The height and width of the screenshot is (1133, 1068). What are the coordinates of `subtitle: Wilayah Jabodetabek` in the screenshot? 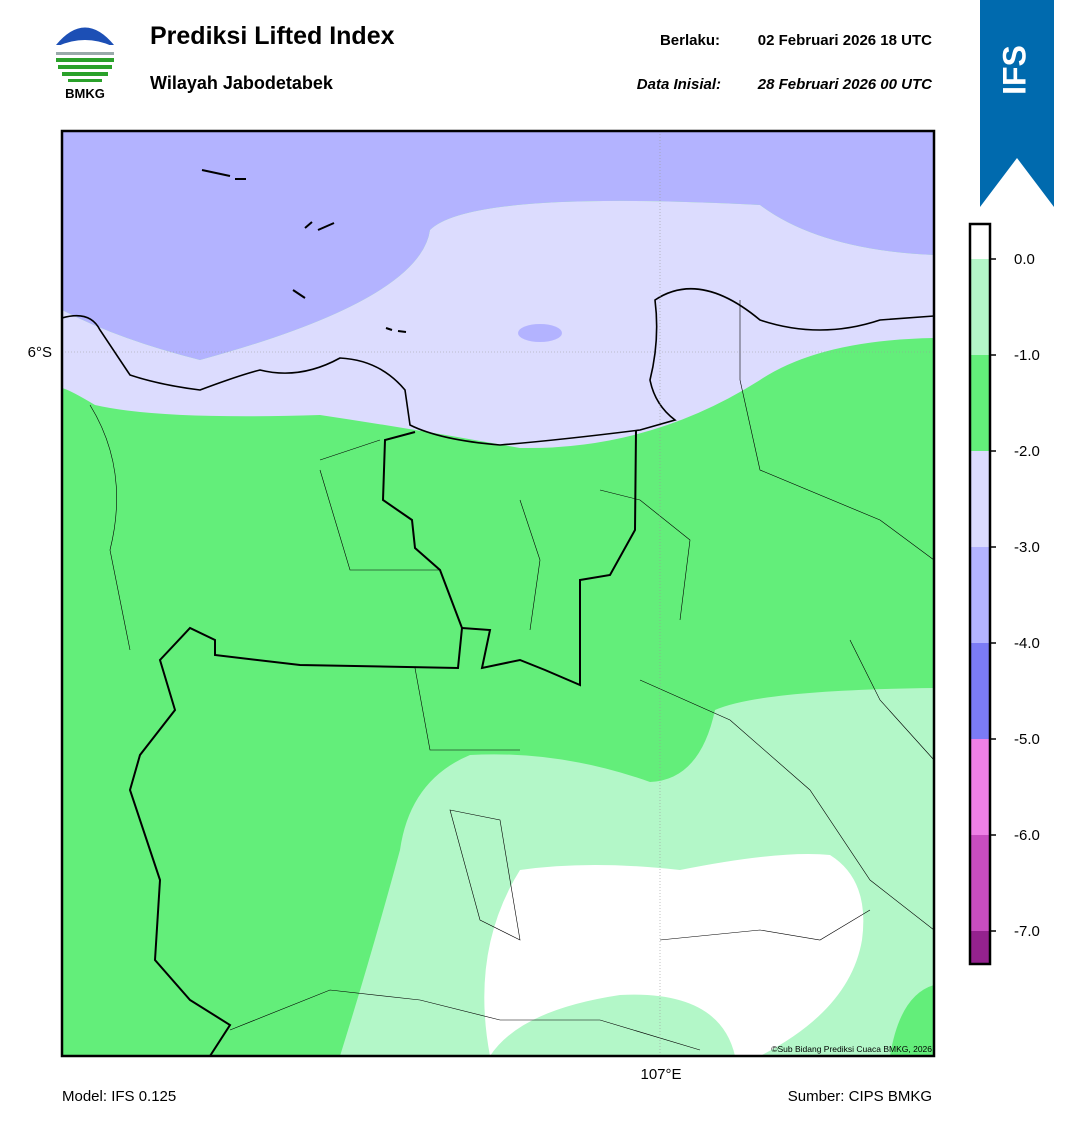 It's located at (242, 83).